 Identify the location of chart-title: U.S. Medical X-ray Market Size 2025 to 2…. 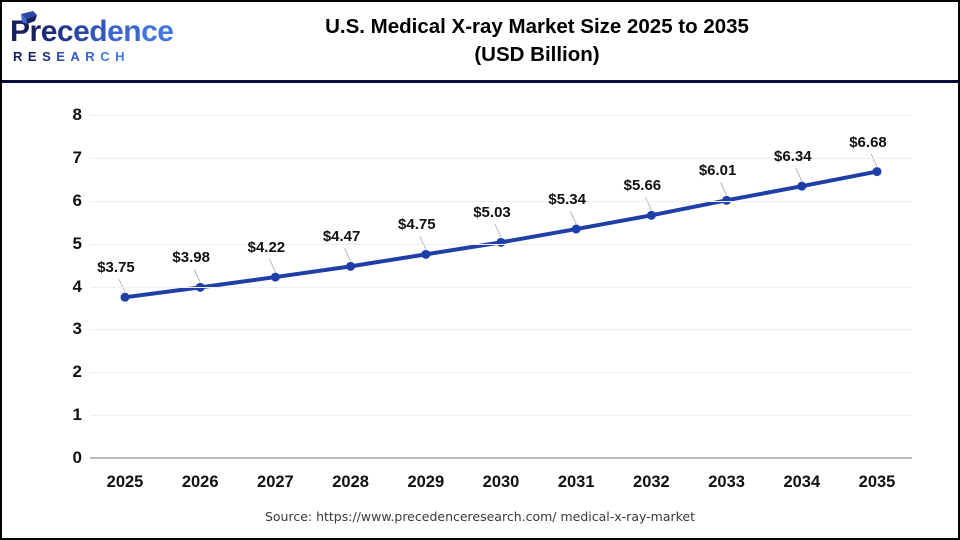
(537, 41).